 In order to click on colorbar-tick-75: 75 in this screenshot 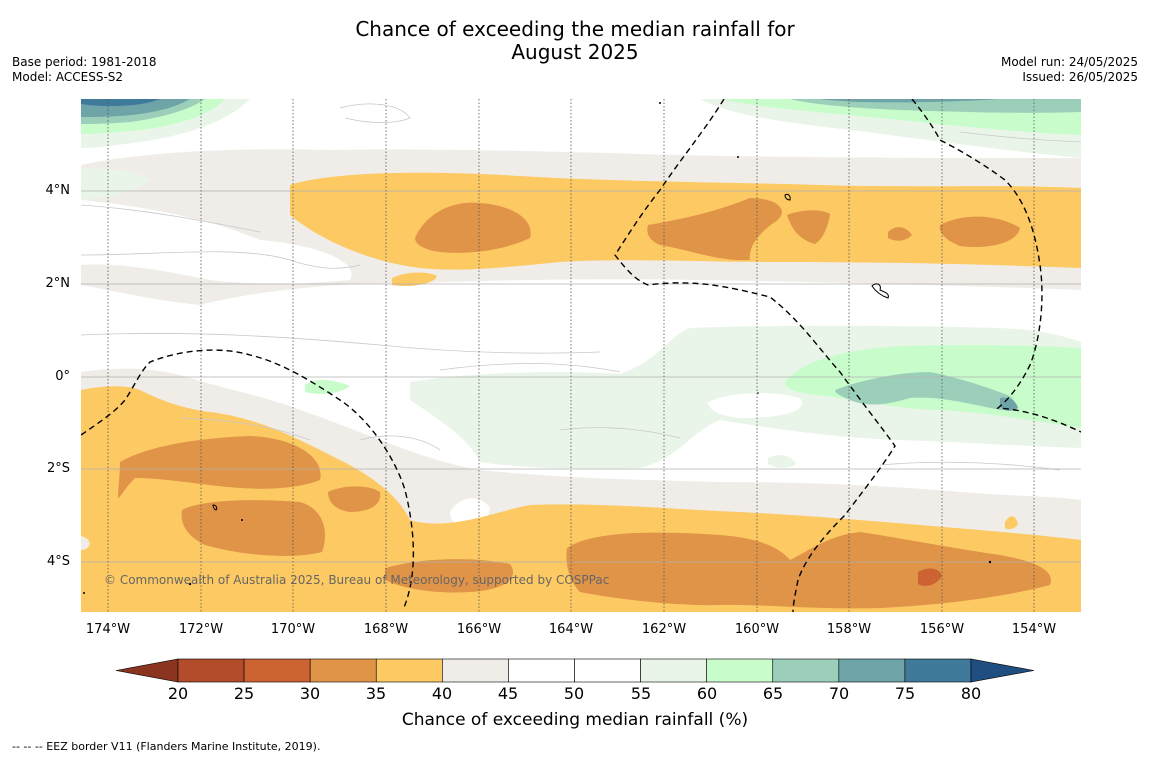, I will do `click(905, 693)`.